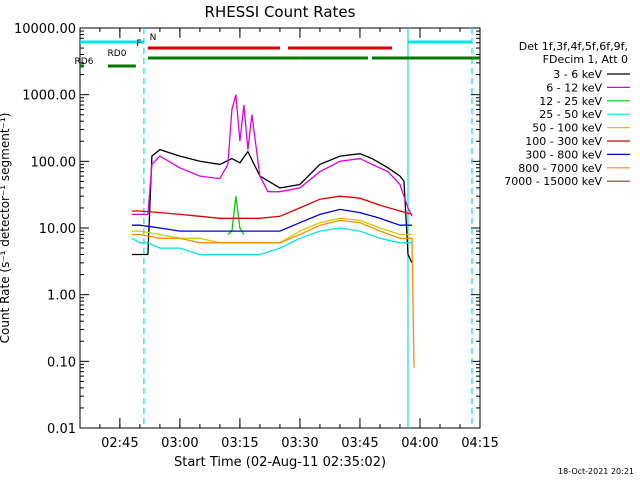 This screenshot has height=480, width=640. I want to click on timestamp: 18-Oct-2021 20:21, so click(596, 471).